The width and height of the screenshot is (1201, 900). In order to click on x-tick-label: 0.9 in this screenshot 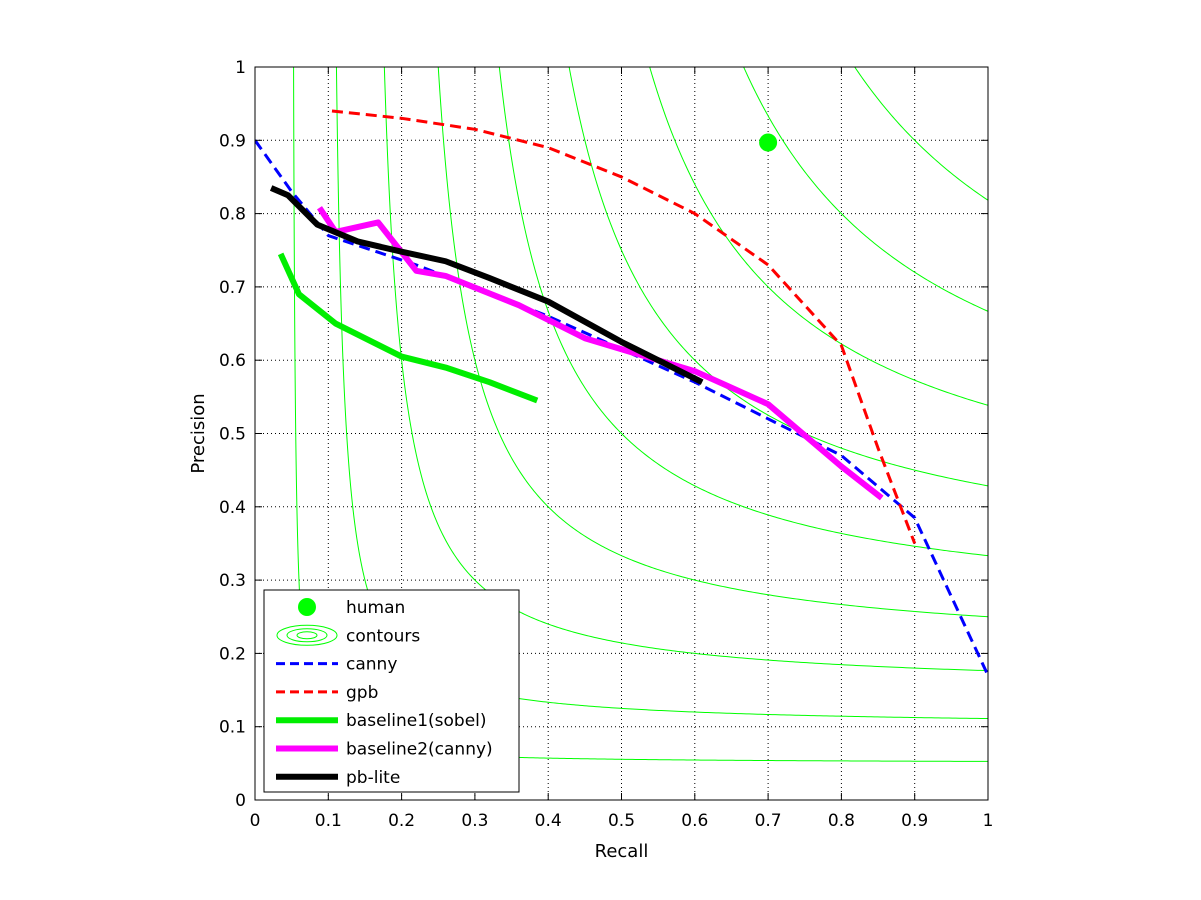, I will do `click(914, 821)`.